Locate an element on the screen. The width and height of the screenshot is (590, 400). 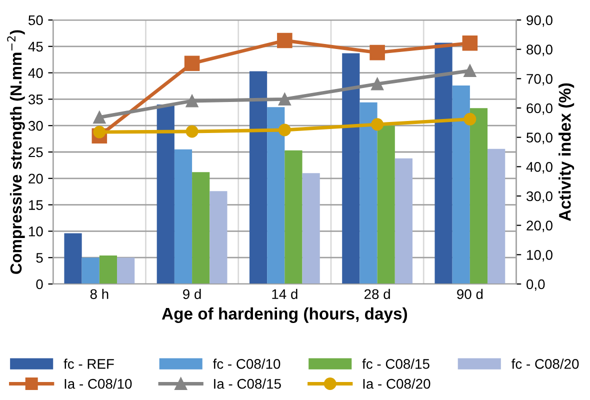
y-axis-title: Compressive strength (N.mm$^{−2}$) is located at coordinates (16, 152).